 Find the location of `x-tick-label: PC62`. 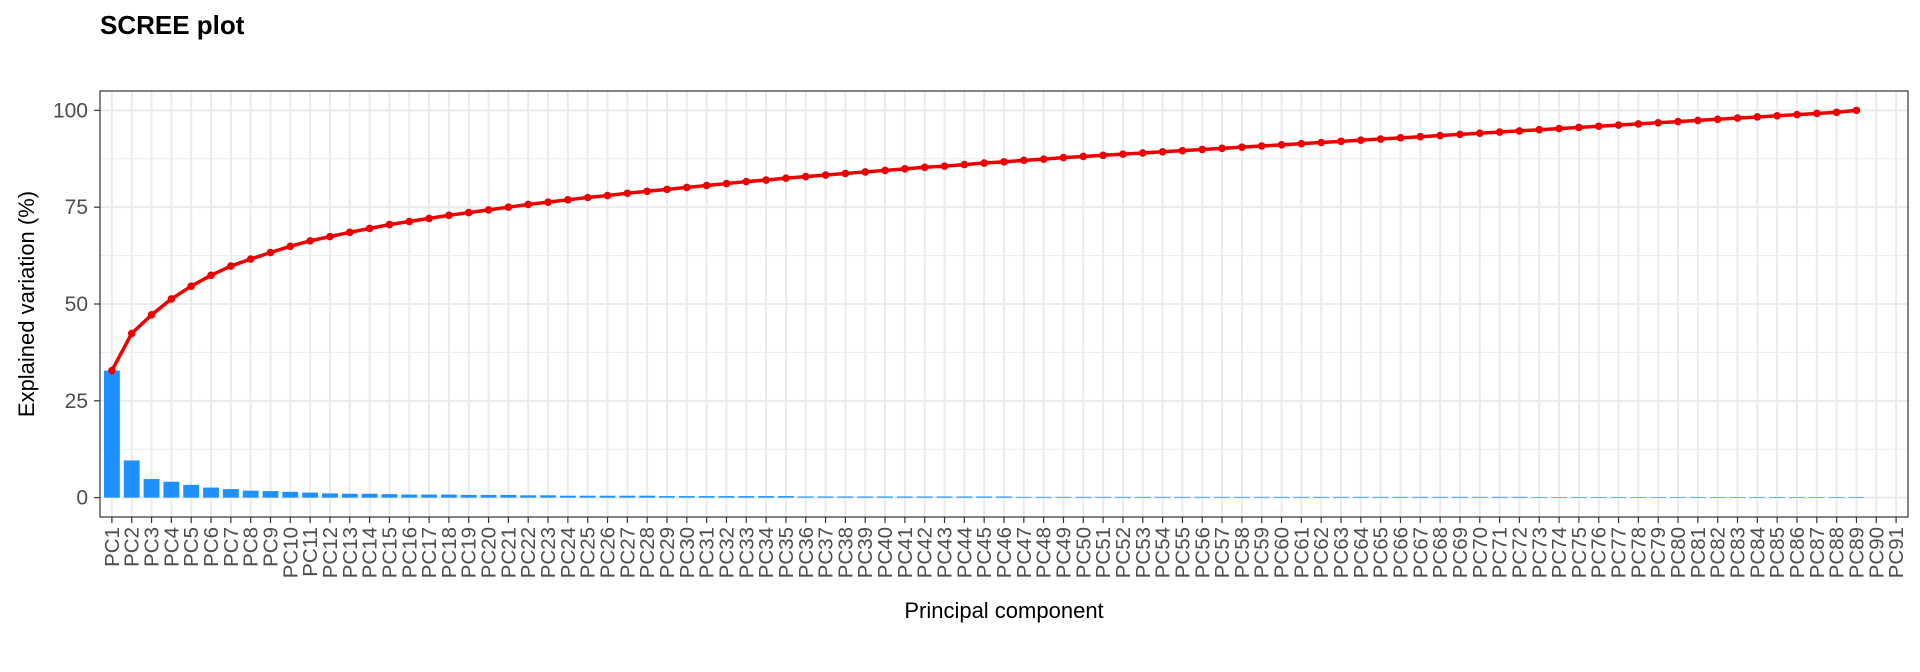

x-tick-label: PC62 is located at coordinates (1321, 552).